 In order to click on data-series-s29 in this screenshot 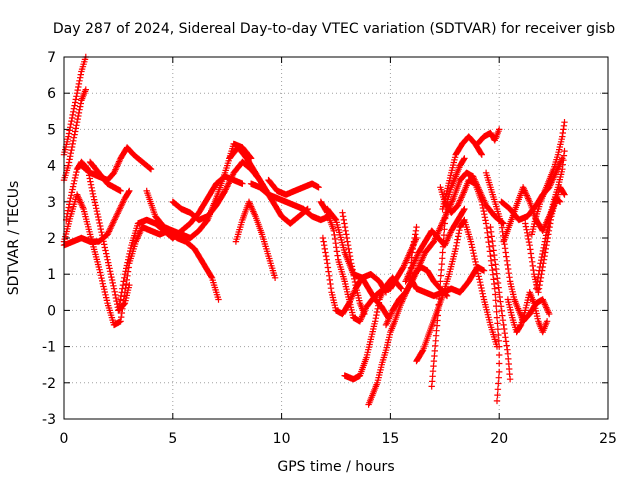, I will do `click(500, 303)`.